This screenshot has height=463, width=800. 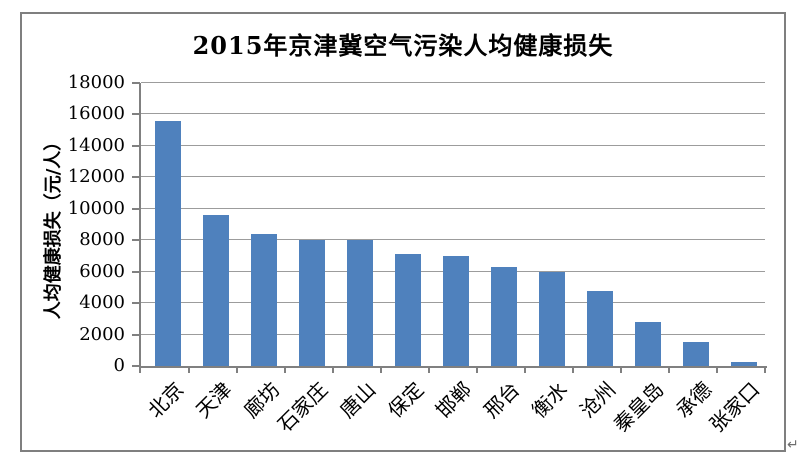 I want to click on x-axis-label: 天津, so click(x=214, y=400).